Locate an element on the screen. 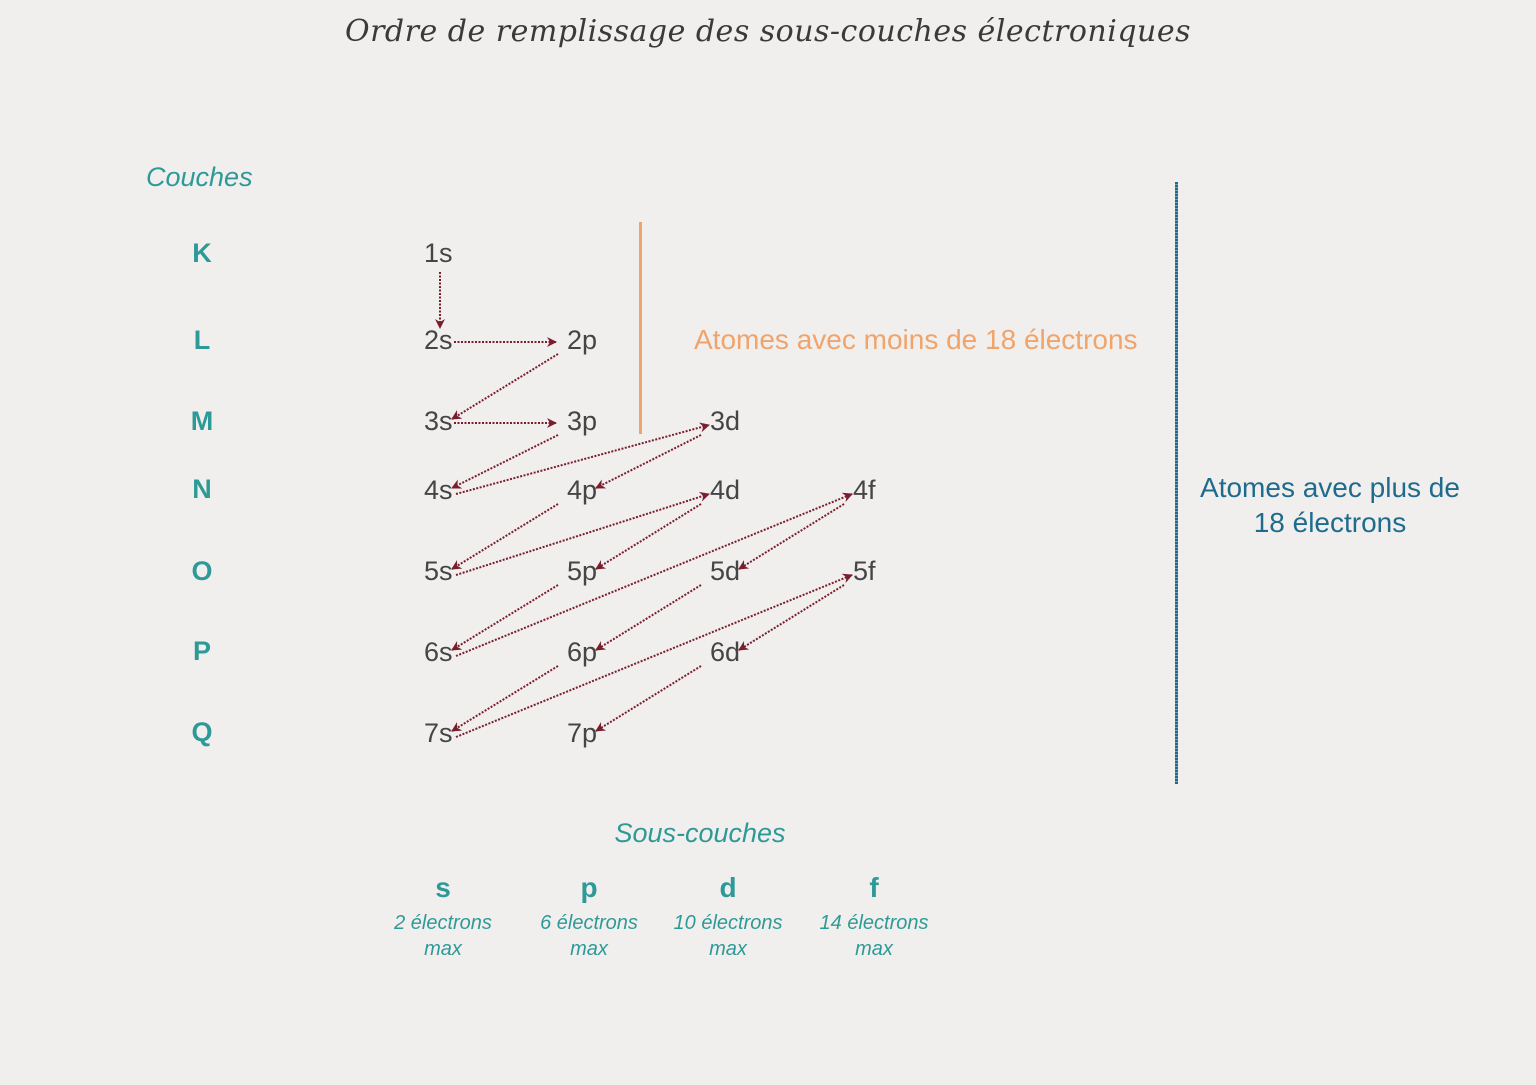 The width and height of the screenshot is (1536, 1085). below-18-annotation: Atomes avec moins de 18 électrons is located at coordinates (916, 339).